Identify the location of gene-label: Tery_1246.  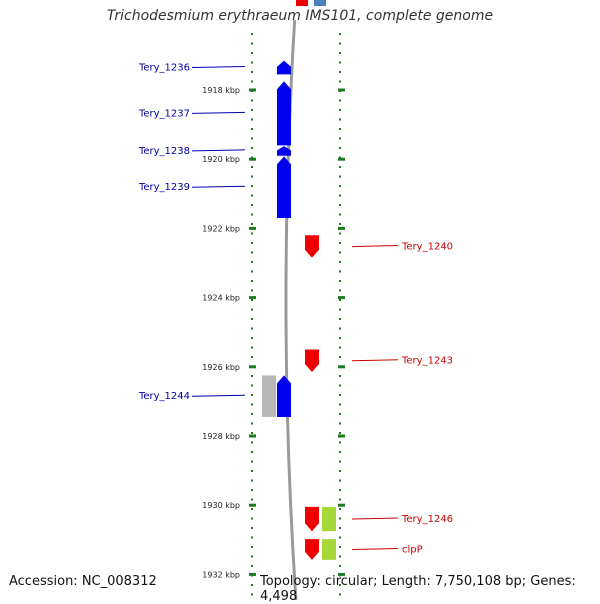
(427, 519).